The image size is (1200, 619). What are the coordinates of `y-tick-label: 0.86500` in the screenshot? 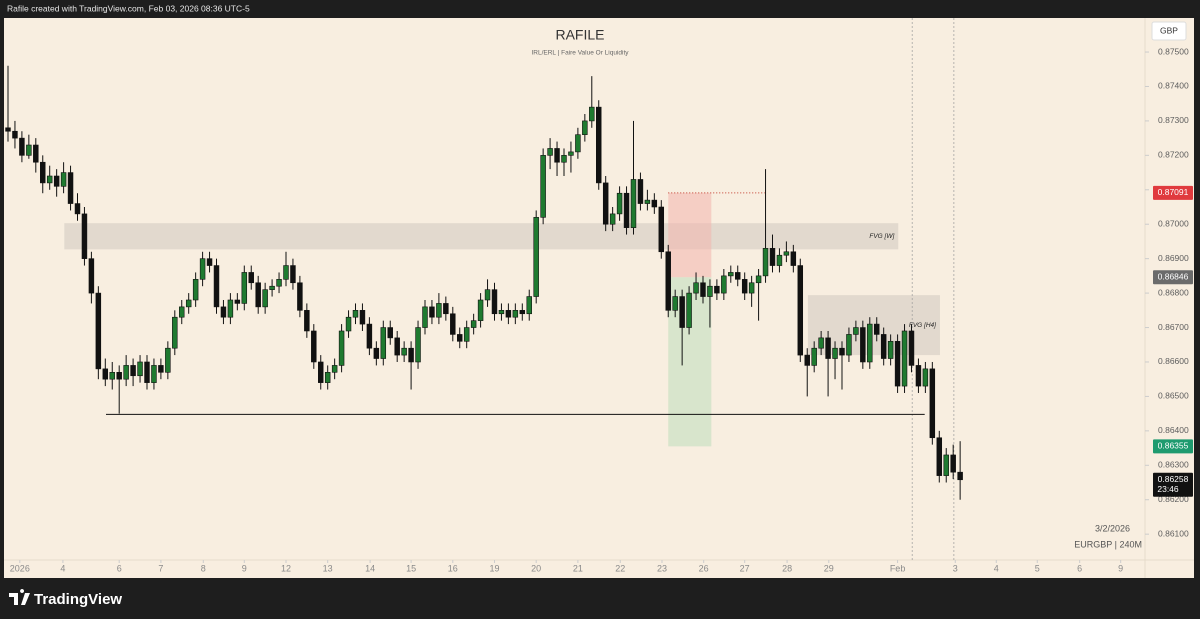 It's located at (1173, 396).